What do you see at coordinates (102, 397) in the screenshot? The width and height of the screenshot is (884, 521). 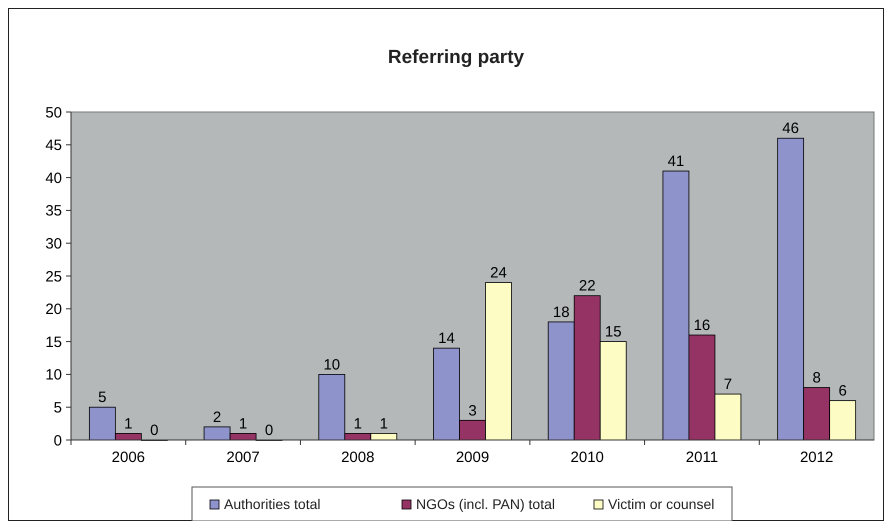 I see `data-label: 5` at bounding box center [102, 397].